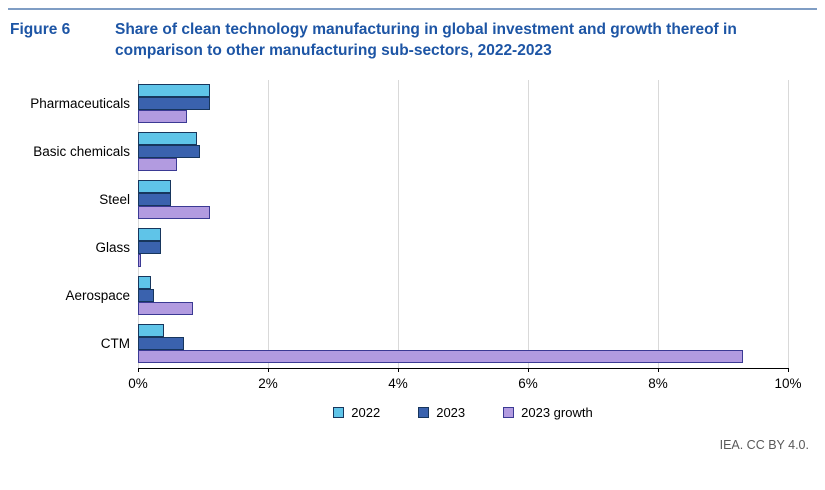 This screenshot has height=490, width=825. I want to click on bar-2022-pharmaceuticals, so click(174, 91).